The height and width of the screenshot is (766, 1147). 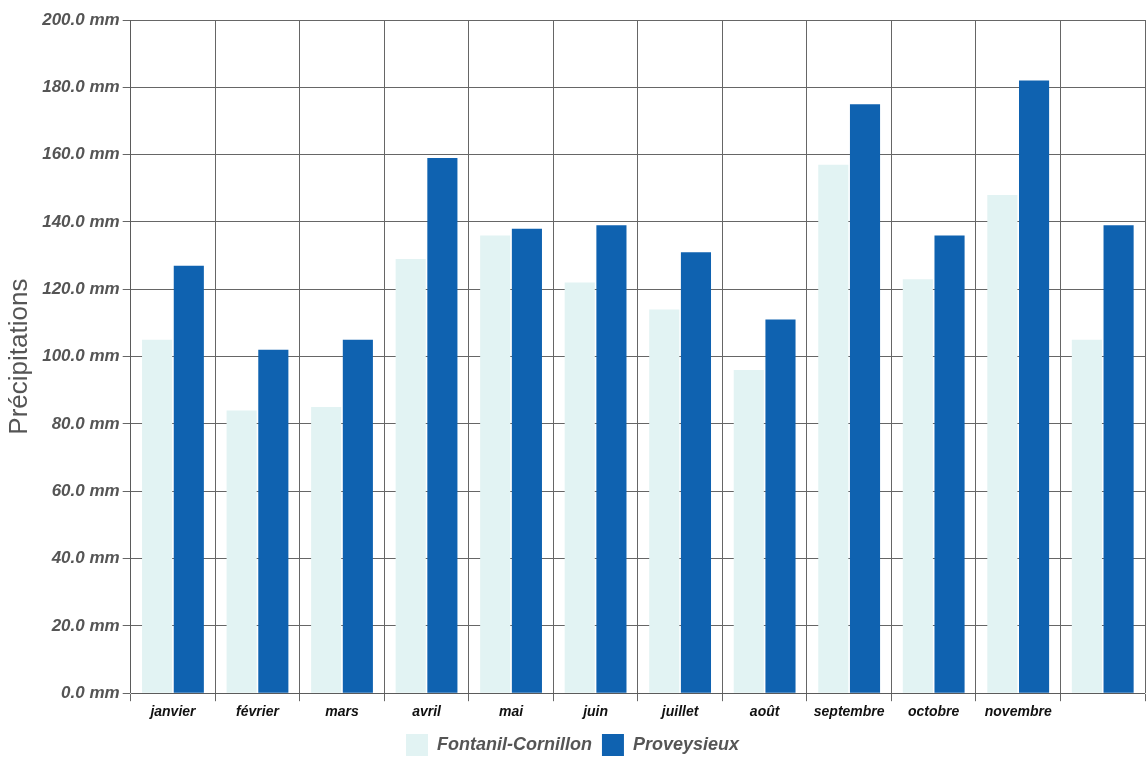 I want to click on y-tick-label: 160.0 mm, so click(x=81, y=154).